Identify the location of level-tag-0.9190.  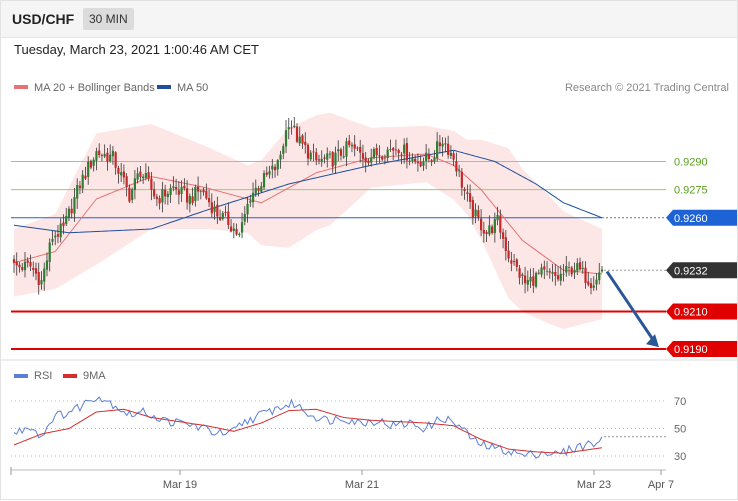
(701, 349).